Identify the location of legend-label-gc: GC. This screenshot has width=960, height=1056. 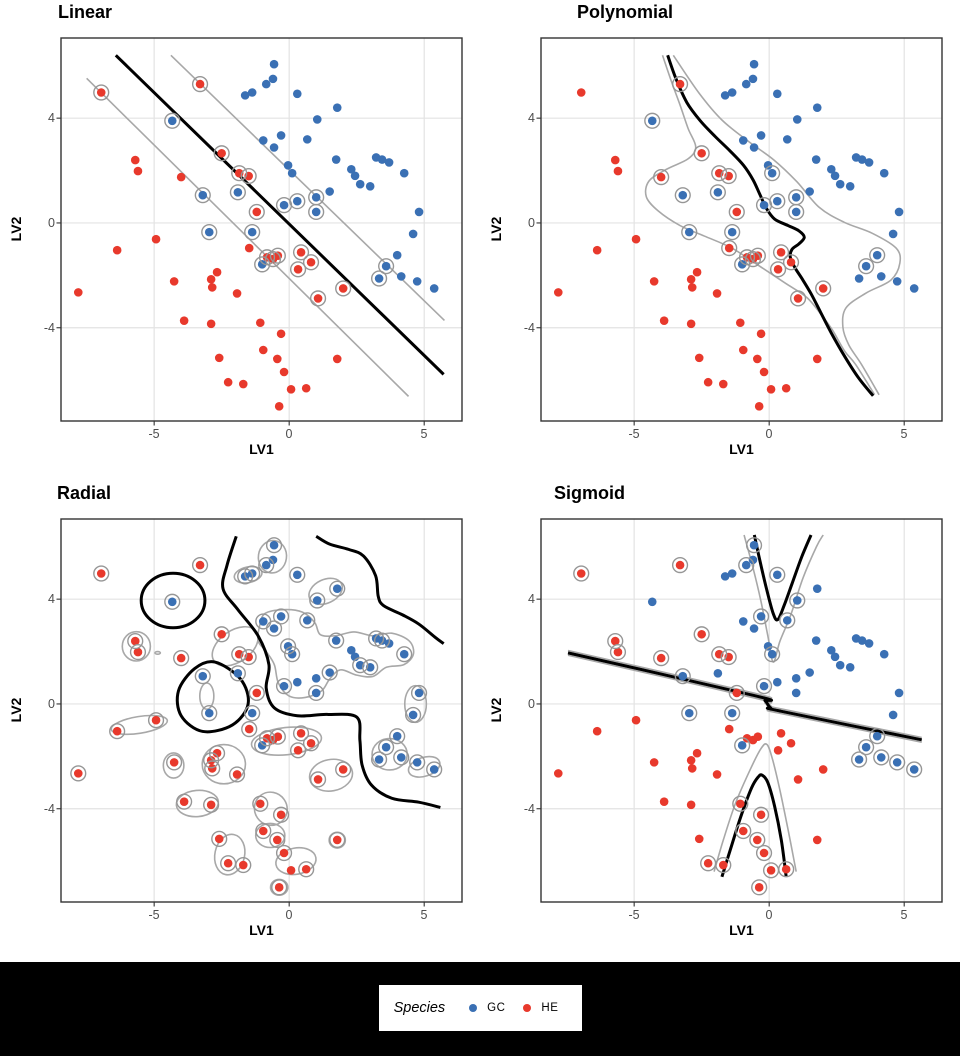
(496, 1008).